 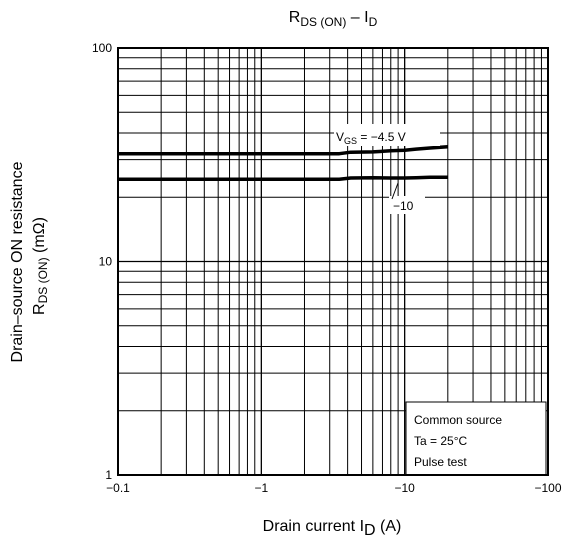 I want to click on series-label-vgs-4-5: VGS = −4.5 V, so click(x=371, y=138).